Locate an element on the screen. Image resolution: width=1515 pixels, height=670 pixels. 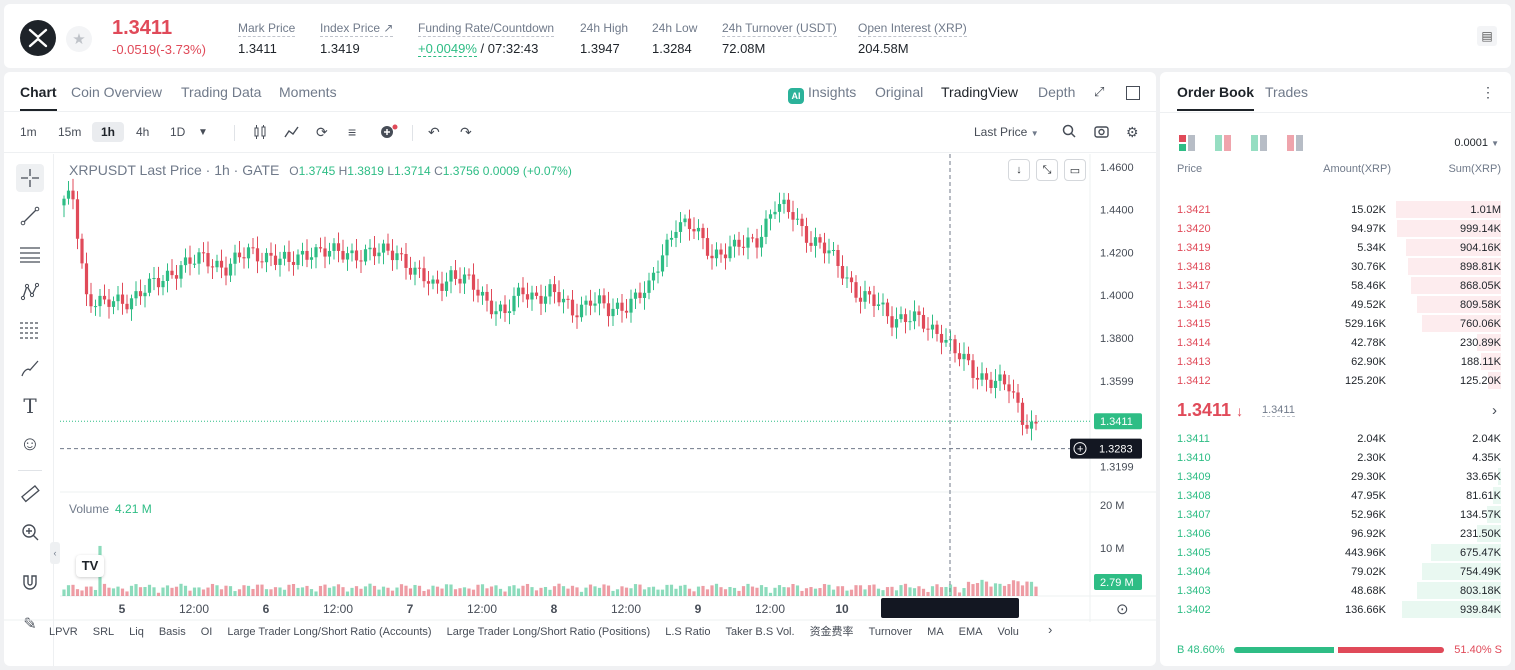
tab-trades: Trades is located at coordinates (1287, 92).